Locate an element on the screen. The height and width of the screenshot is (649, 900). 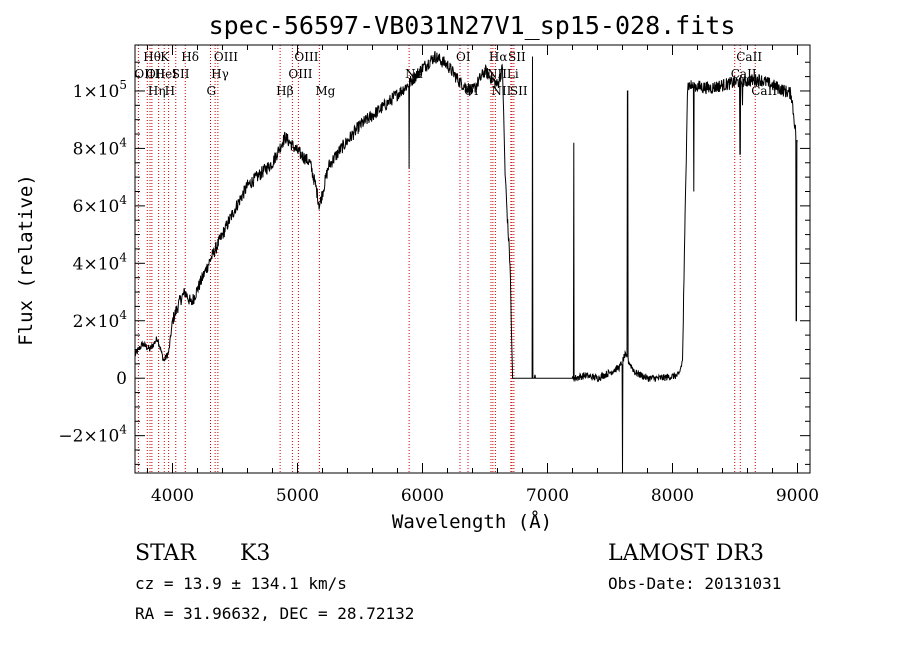
x-tick-label: 5000 is located at coordinates (297, 496).